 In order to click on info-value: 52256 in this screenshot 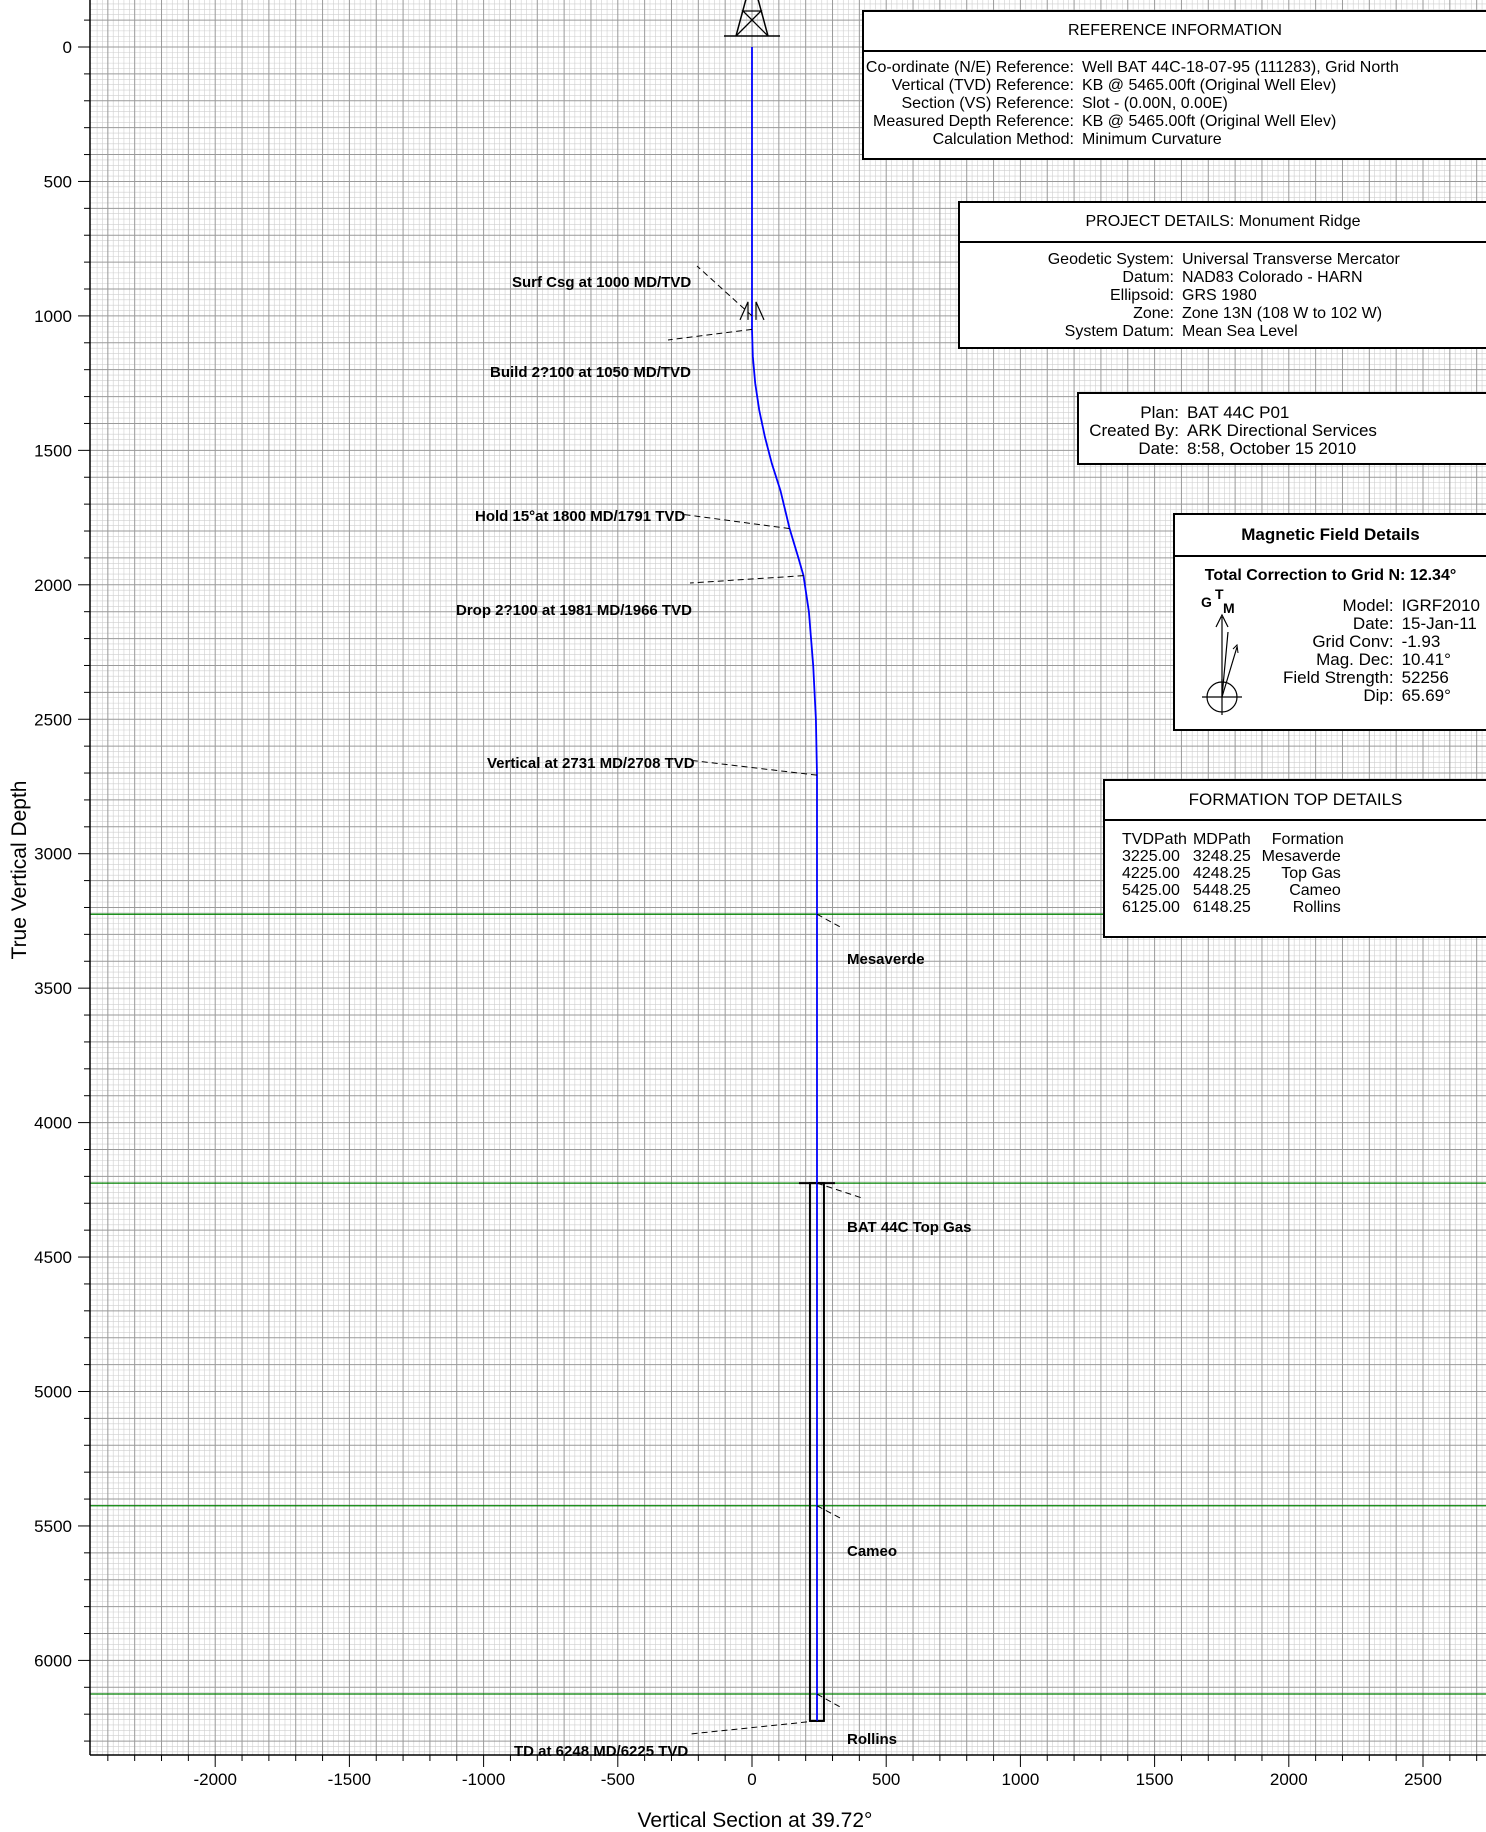, I will do `click(1425, 677)`.